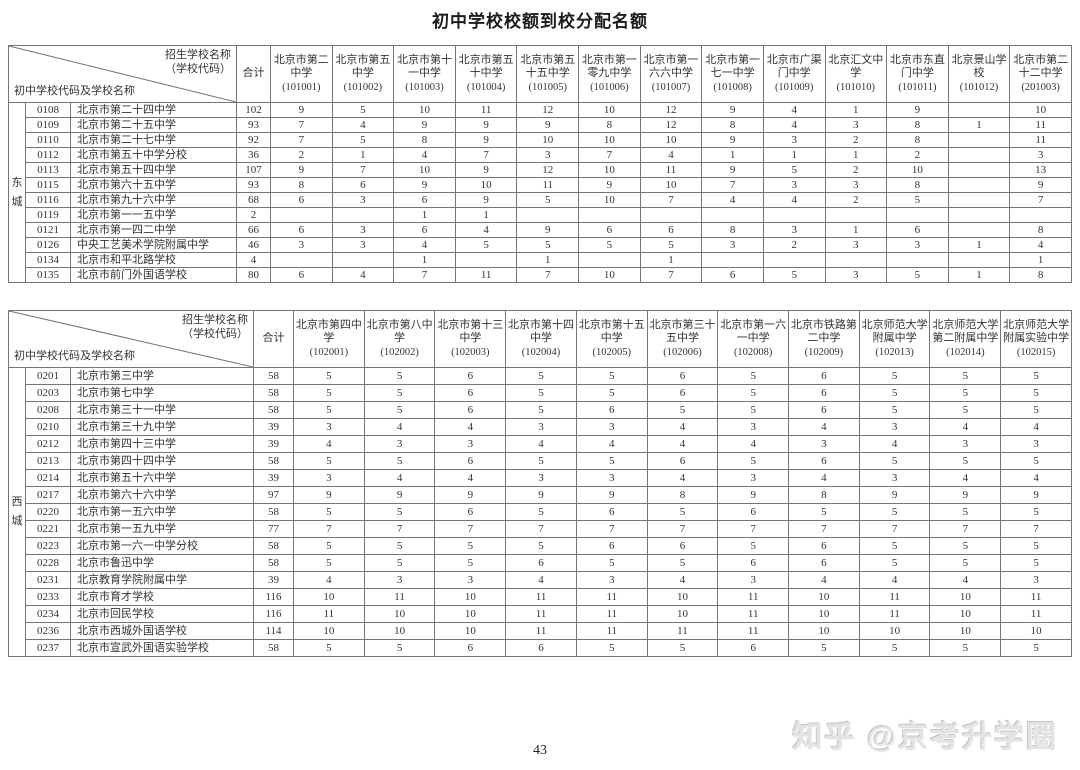 The height and width of the screenshot is (770, 1080). Describe the element at coordinates (671, 88) in the screenshot. I see `school-code: (101007)` at that location.